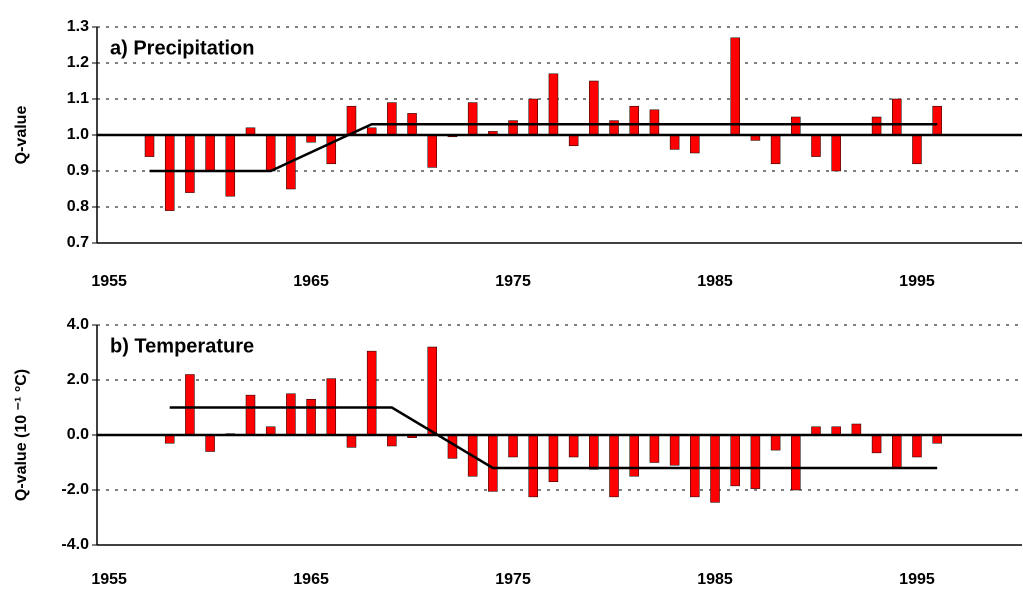  Describe the element at coordinates (78, 324) in the screenshot. I see `y-tick-label: 4.0` at that location.